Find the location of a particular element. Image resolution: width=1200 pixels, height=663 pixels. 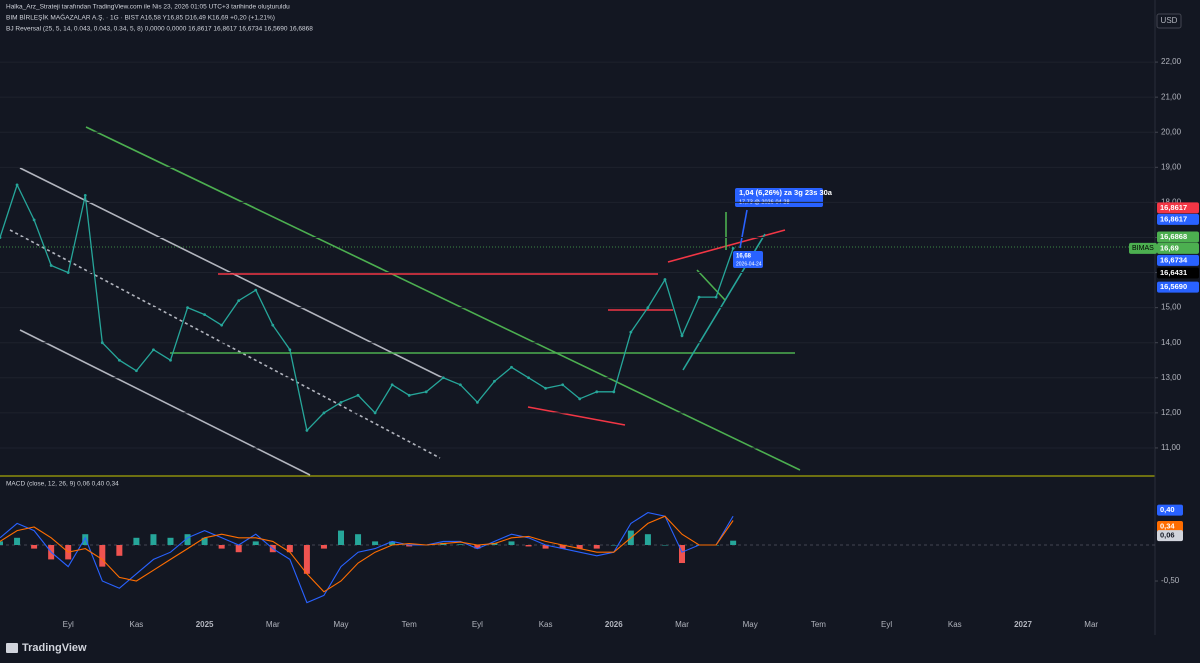

value-badge is located at coordinates (1170, 536).